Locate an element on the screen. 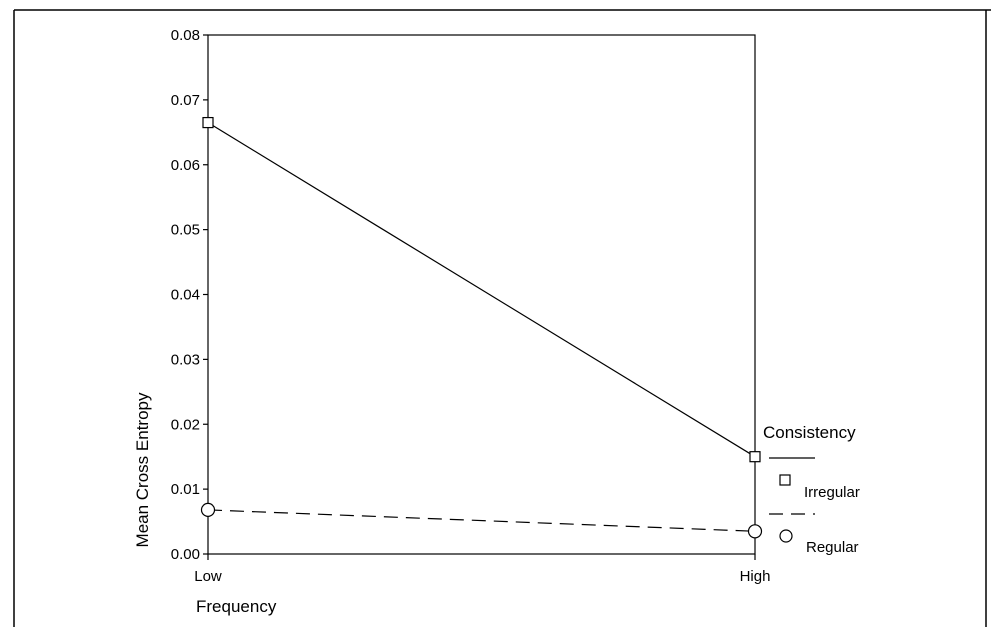  x-axis: Low High is located at coordinates (482, 569).